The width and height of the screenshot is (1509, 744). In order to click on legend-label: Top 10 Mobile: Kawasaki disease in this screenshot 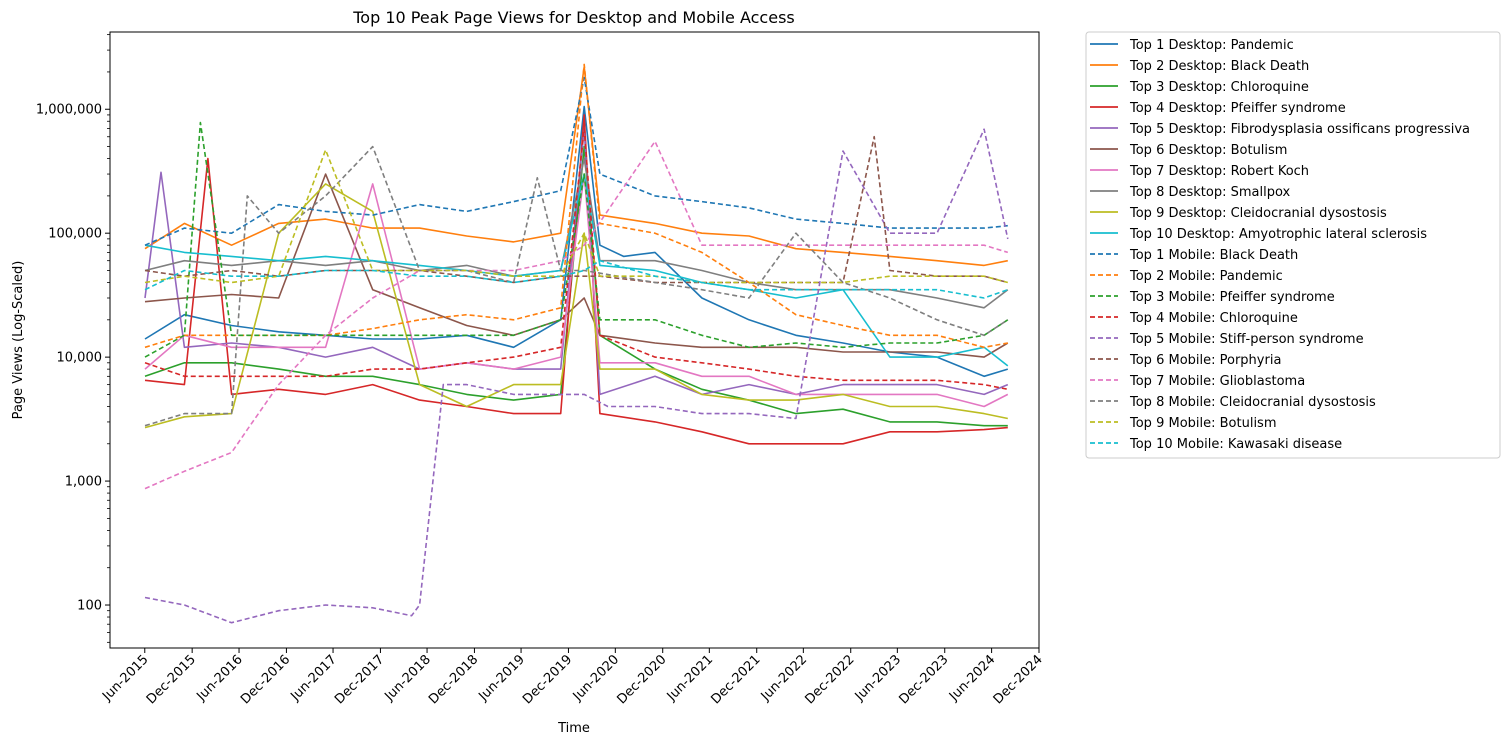, I will do `click(1235, 444)`.